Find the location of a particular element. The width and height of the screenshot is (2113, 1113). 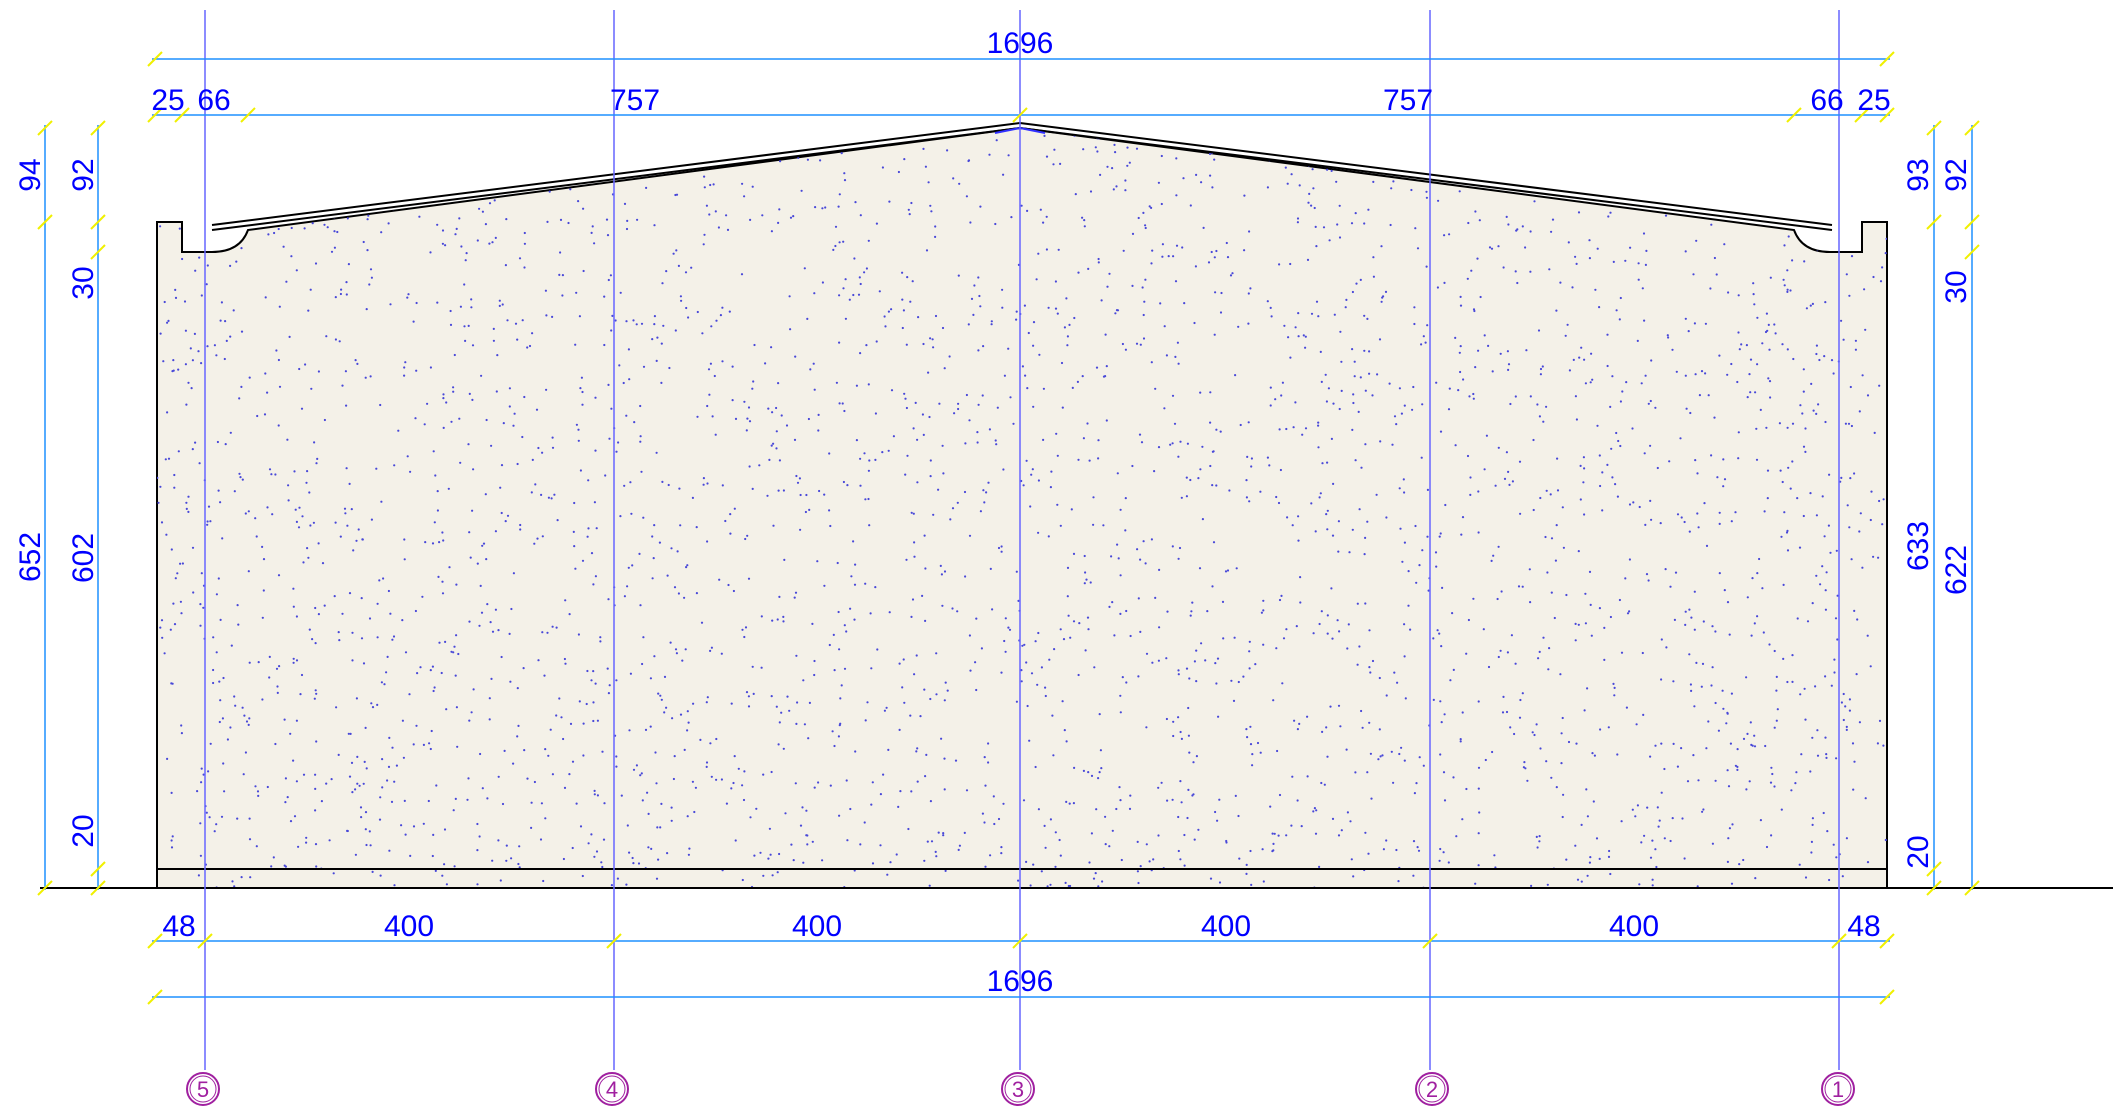

dim-bottom-bay-1: 400 is located at coordinates (409, 926).